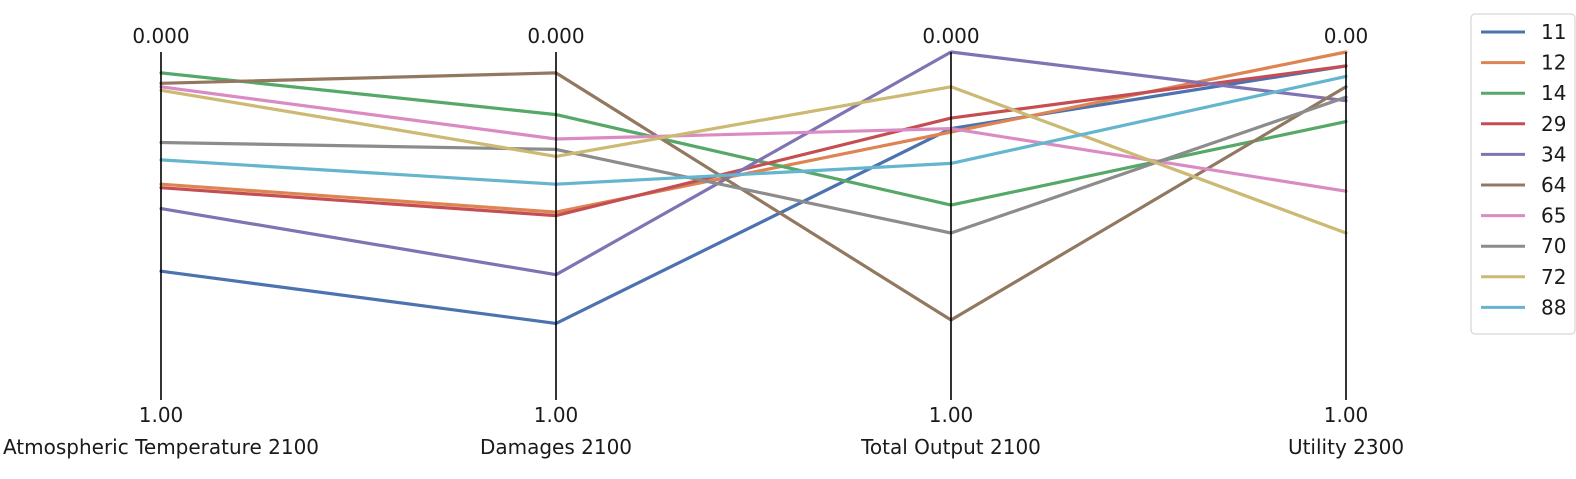  Describe the element at coordinates (1553, 216) in the screenshot. I see `legend-label-65: 65` at that location.